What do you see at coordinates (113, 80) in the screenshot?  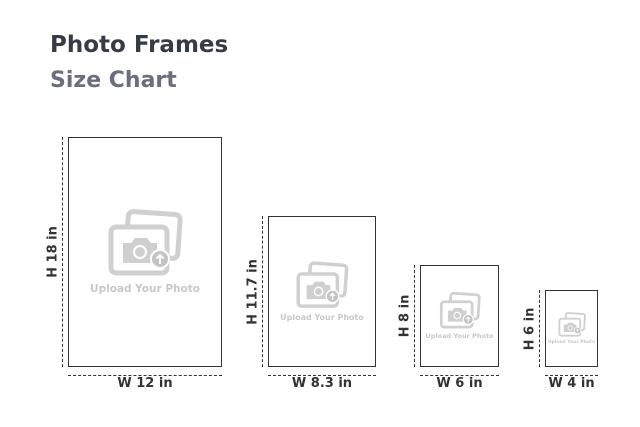 I see `page-subtitle: Size Chart` at bounding box center [113, 80].